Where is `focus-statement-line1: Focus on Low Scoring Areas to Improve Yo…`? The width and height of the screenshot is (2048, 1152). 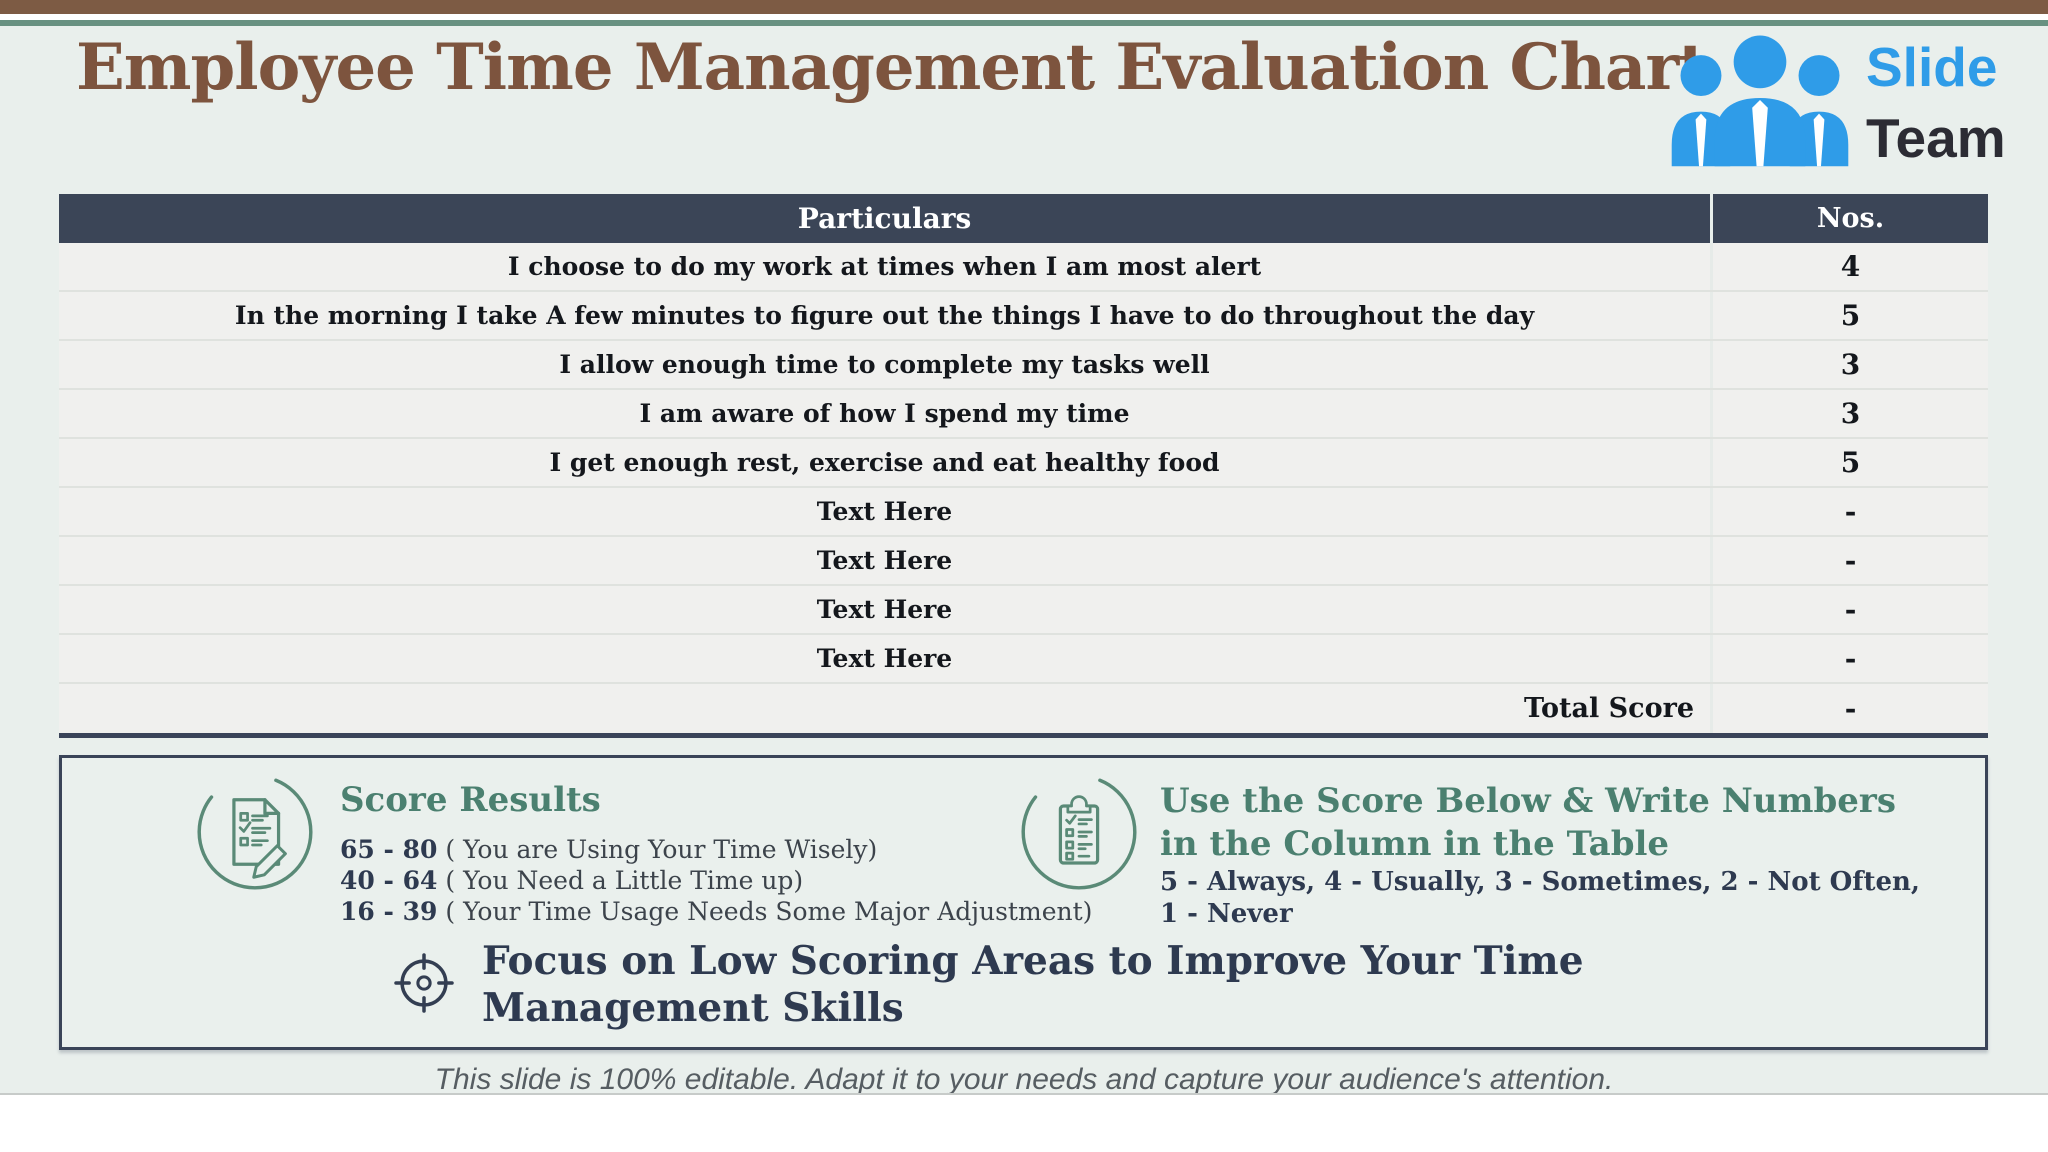 focus-statement-line1: Focus on Low Scoring Areas to Improve Yo… is located at coordinates (1033, 961).